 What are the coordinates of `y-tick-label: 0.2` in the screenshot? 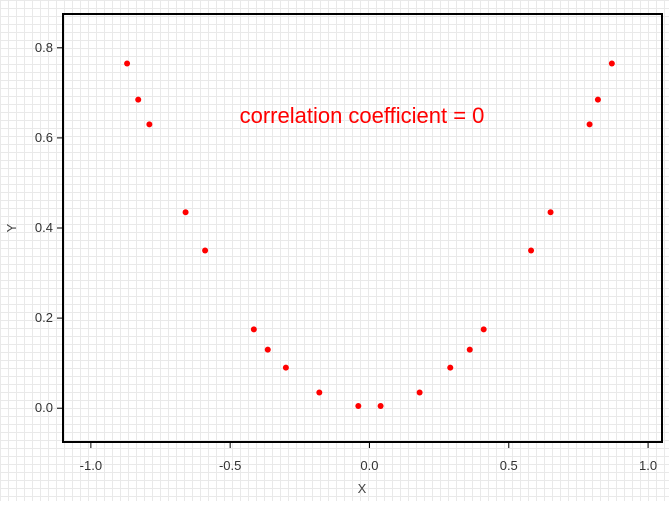 It's located at (44, 317).